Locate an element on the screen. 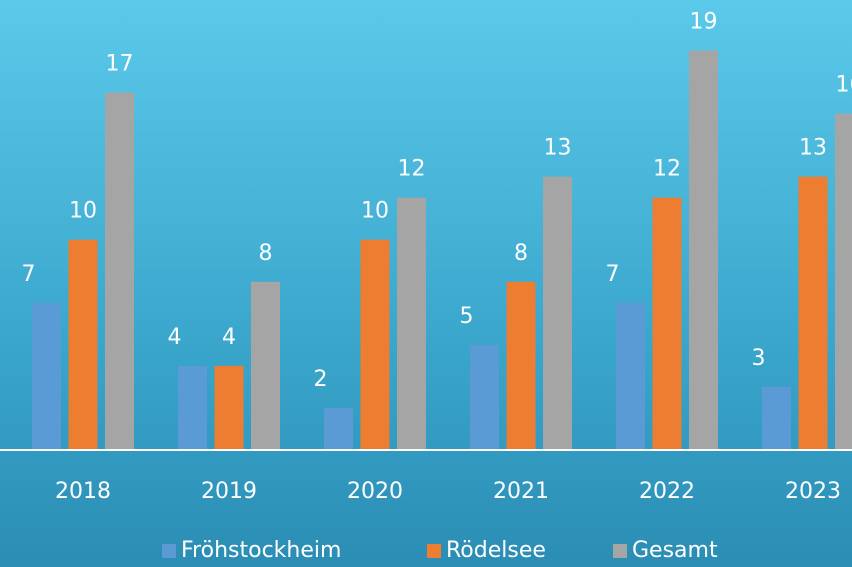 This screenshot has height=567, width=852. x-tick-label: 2019 is located at coordinates (229, 491).